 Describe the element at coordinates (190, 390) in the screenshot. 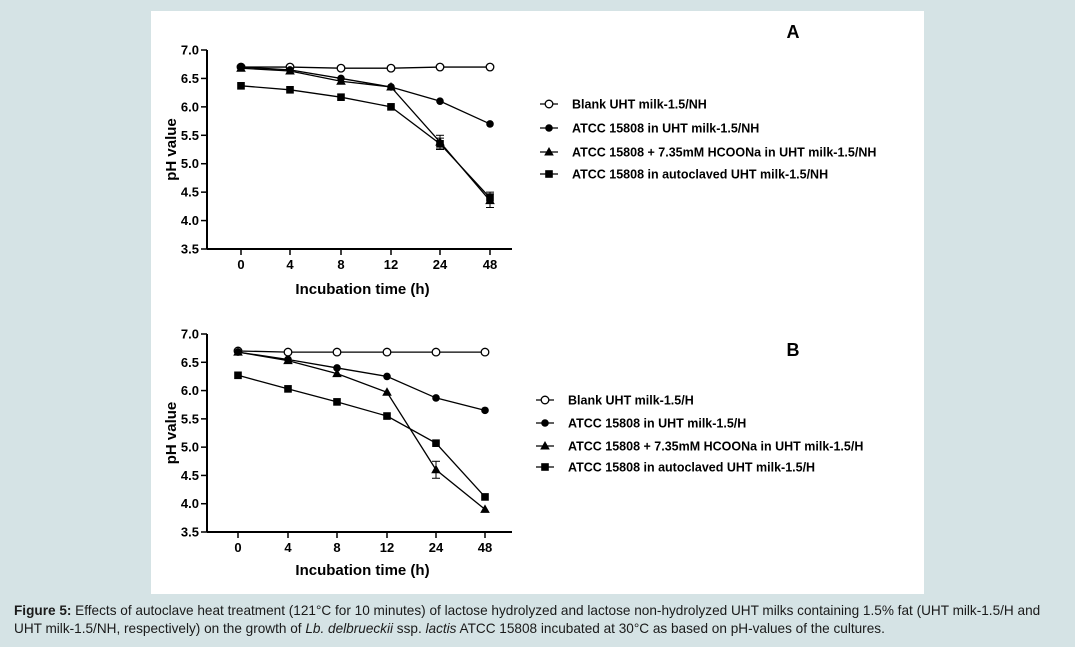

I see `y-tick-label: 6.0` at that location.